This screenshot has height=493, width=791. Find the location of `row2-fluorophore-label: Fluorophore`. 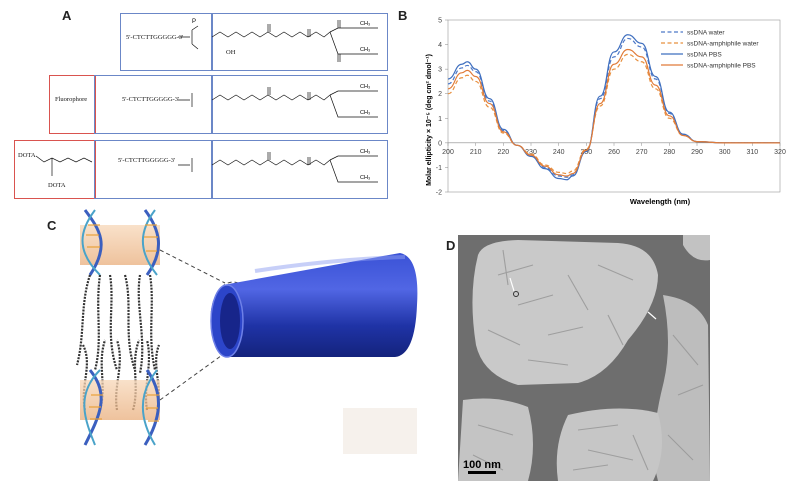

row2-fluorophore-label: Fluorophore is located at coordinates (71, 99).